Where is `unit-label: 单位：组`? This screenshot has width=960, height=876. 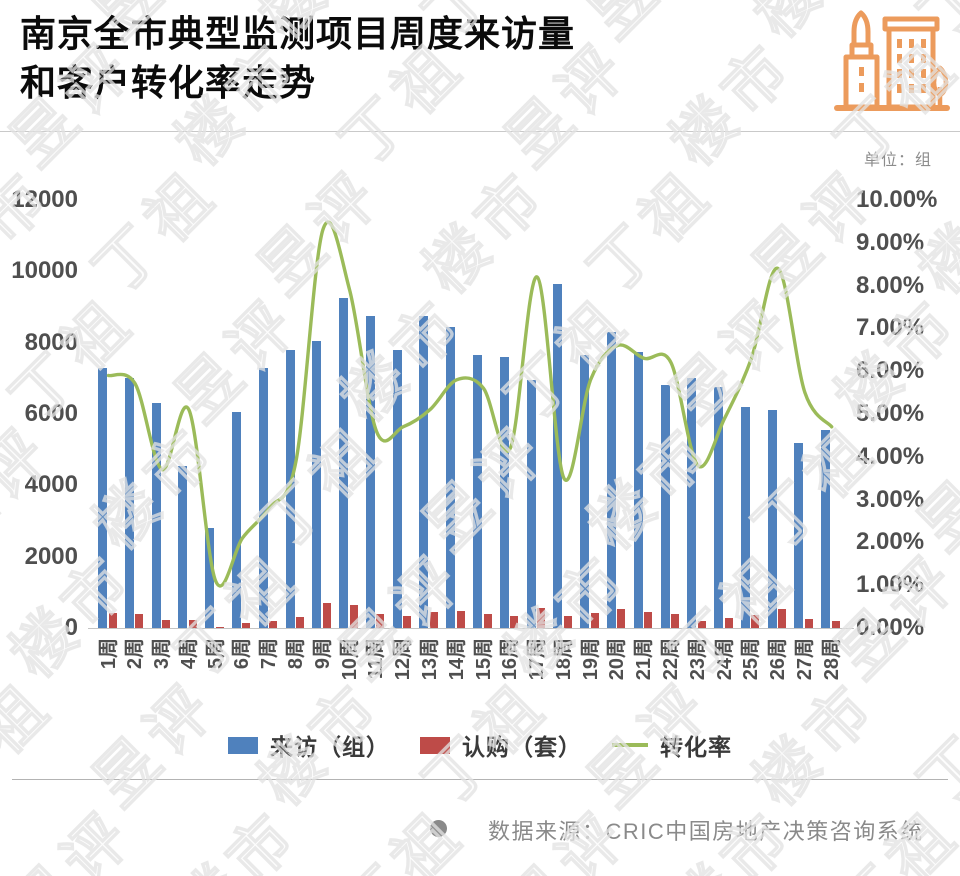 unit-label: 单位：组 is located at coordinates (897, 160).